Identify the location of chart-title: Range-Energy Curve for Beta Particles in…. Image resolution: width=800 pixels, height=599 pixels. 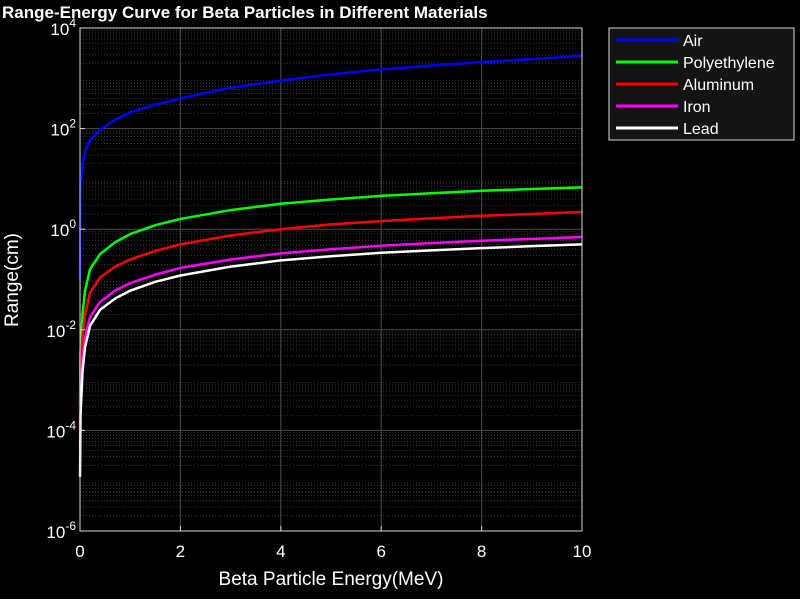
(245, 12).